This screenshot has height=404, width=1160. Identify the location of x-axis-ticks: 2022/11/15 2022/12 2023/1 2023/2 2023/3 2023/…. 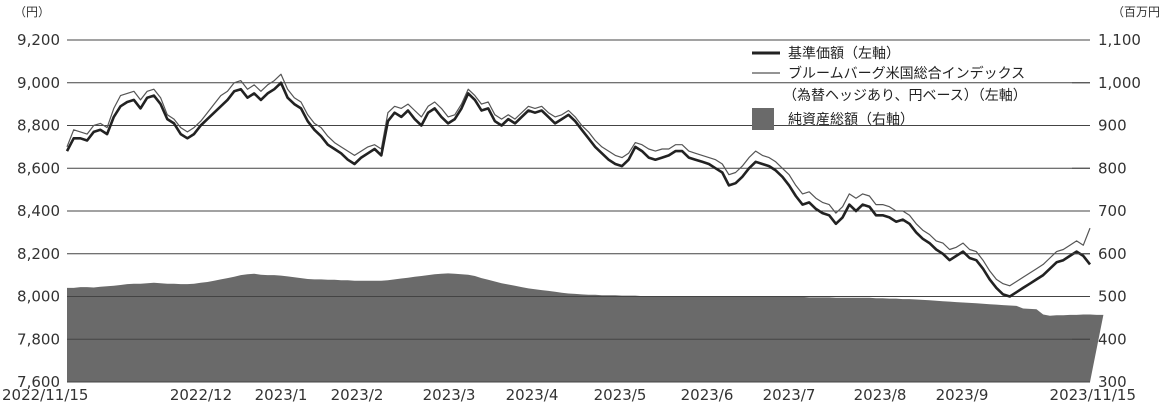
(569, 395).